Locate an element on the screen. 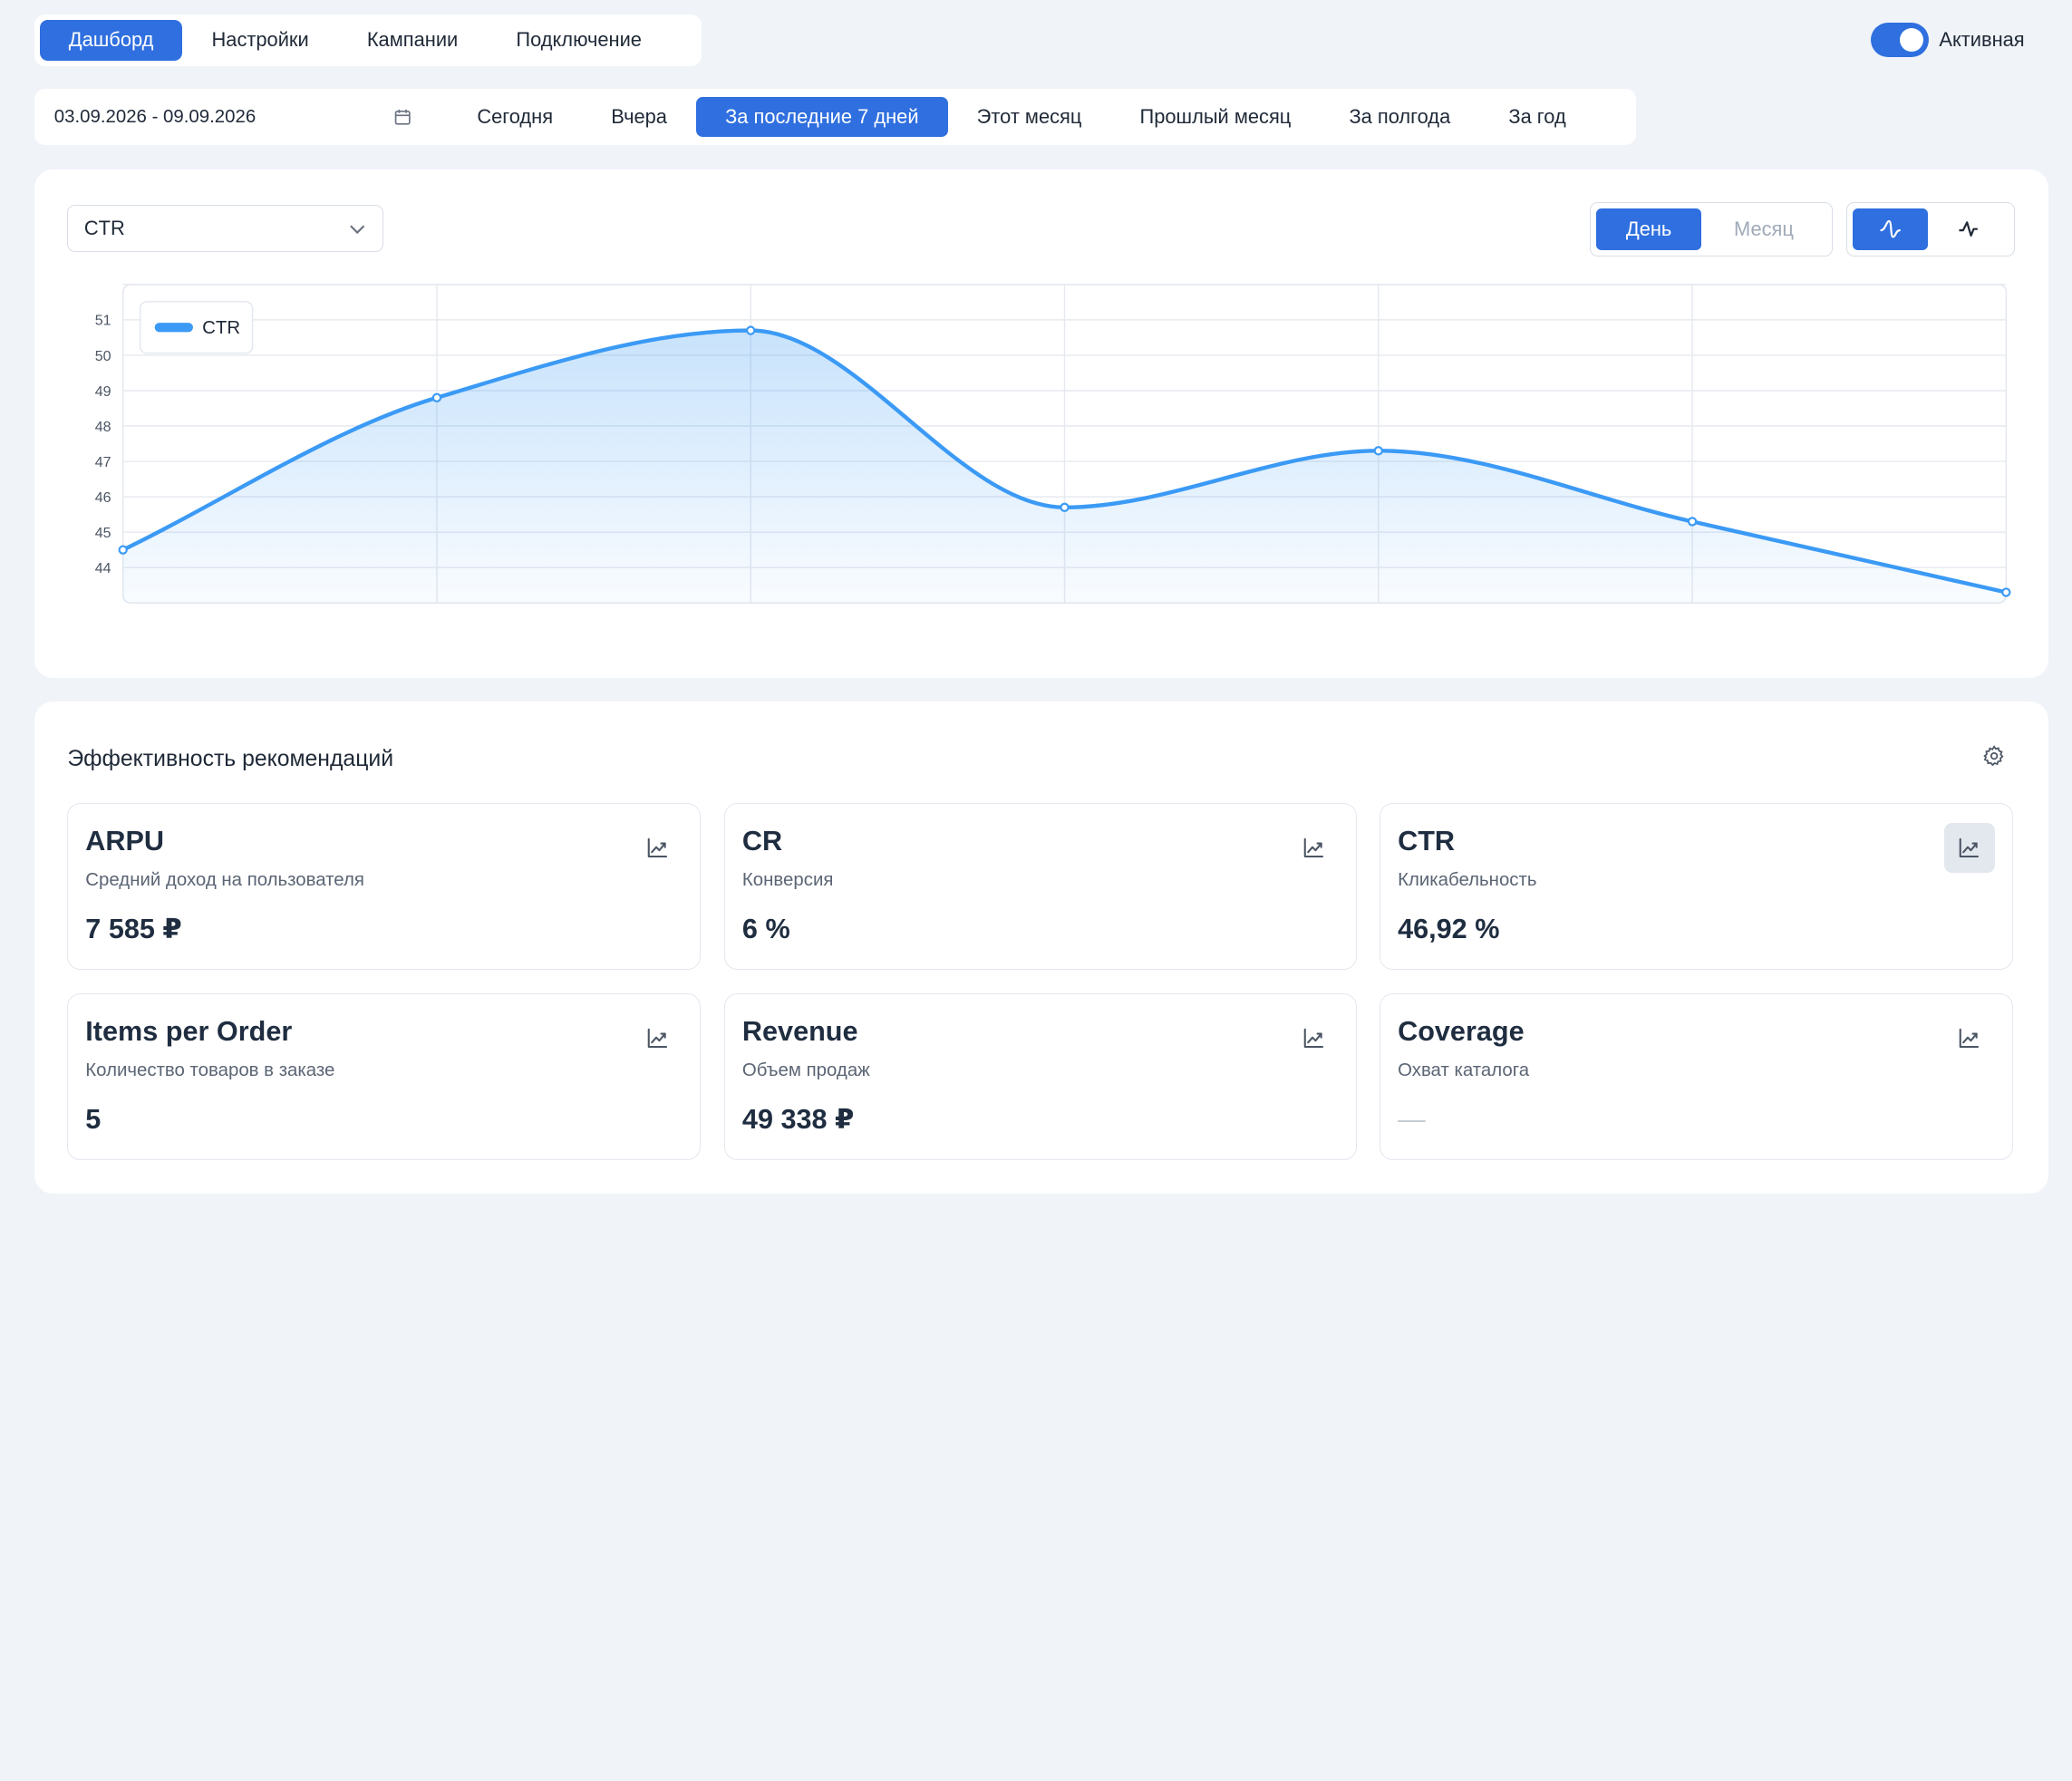 The height and width of the screenshot is (1781, 2072). legend-swatch is located at coordinates (173, 327).